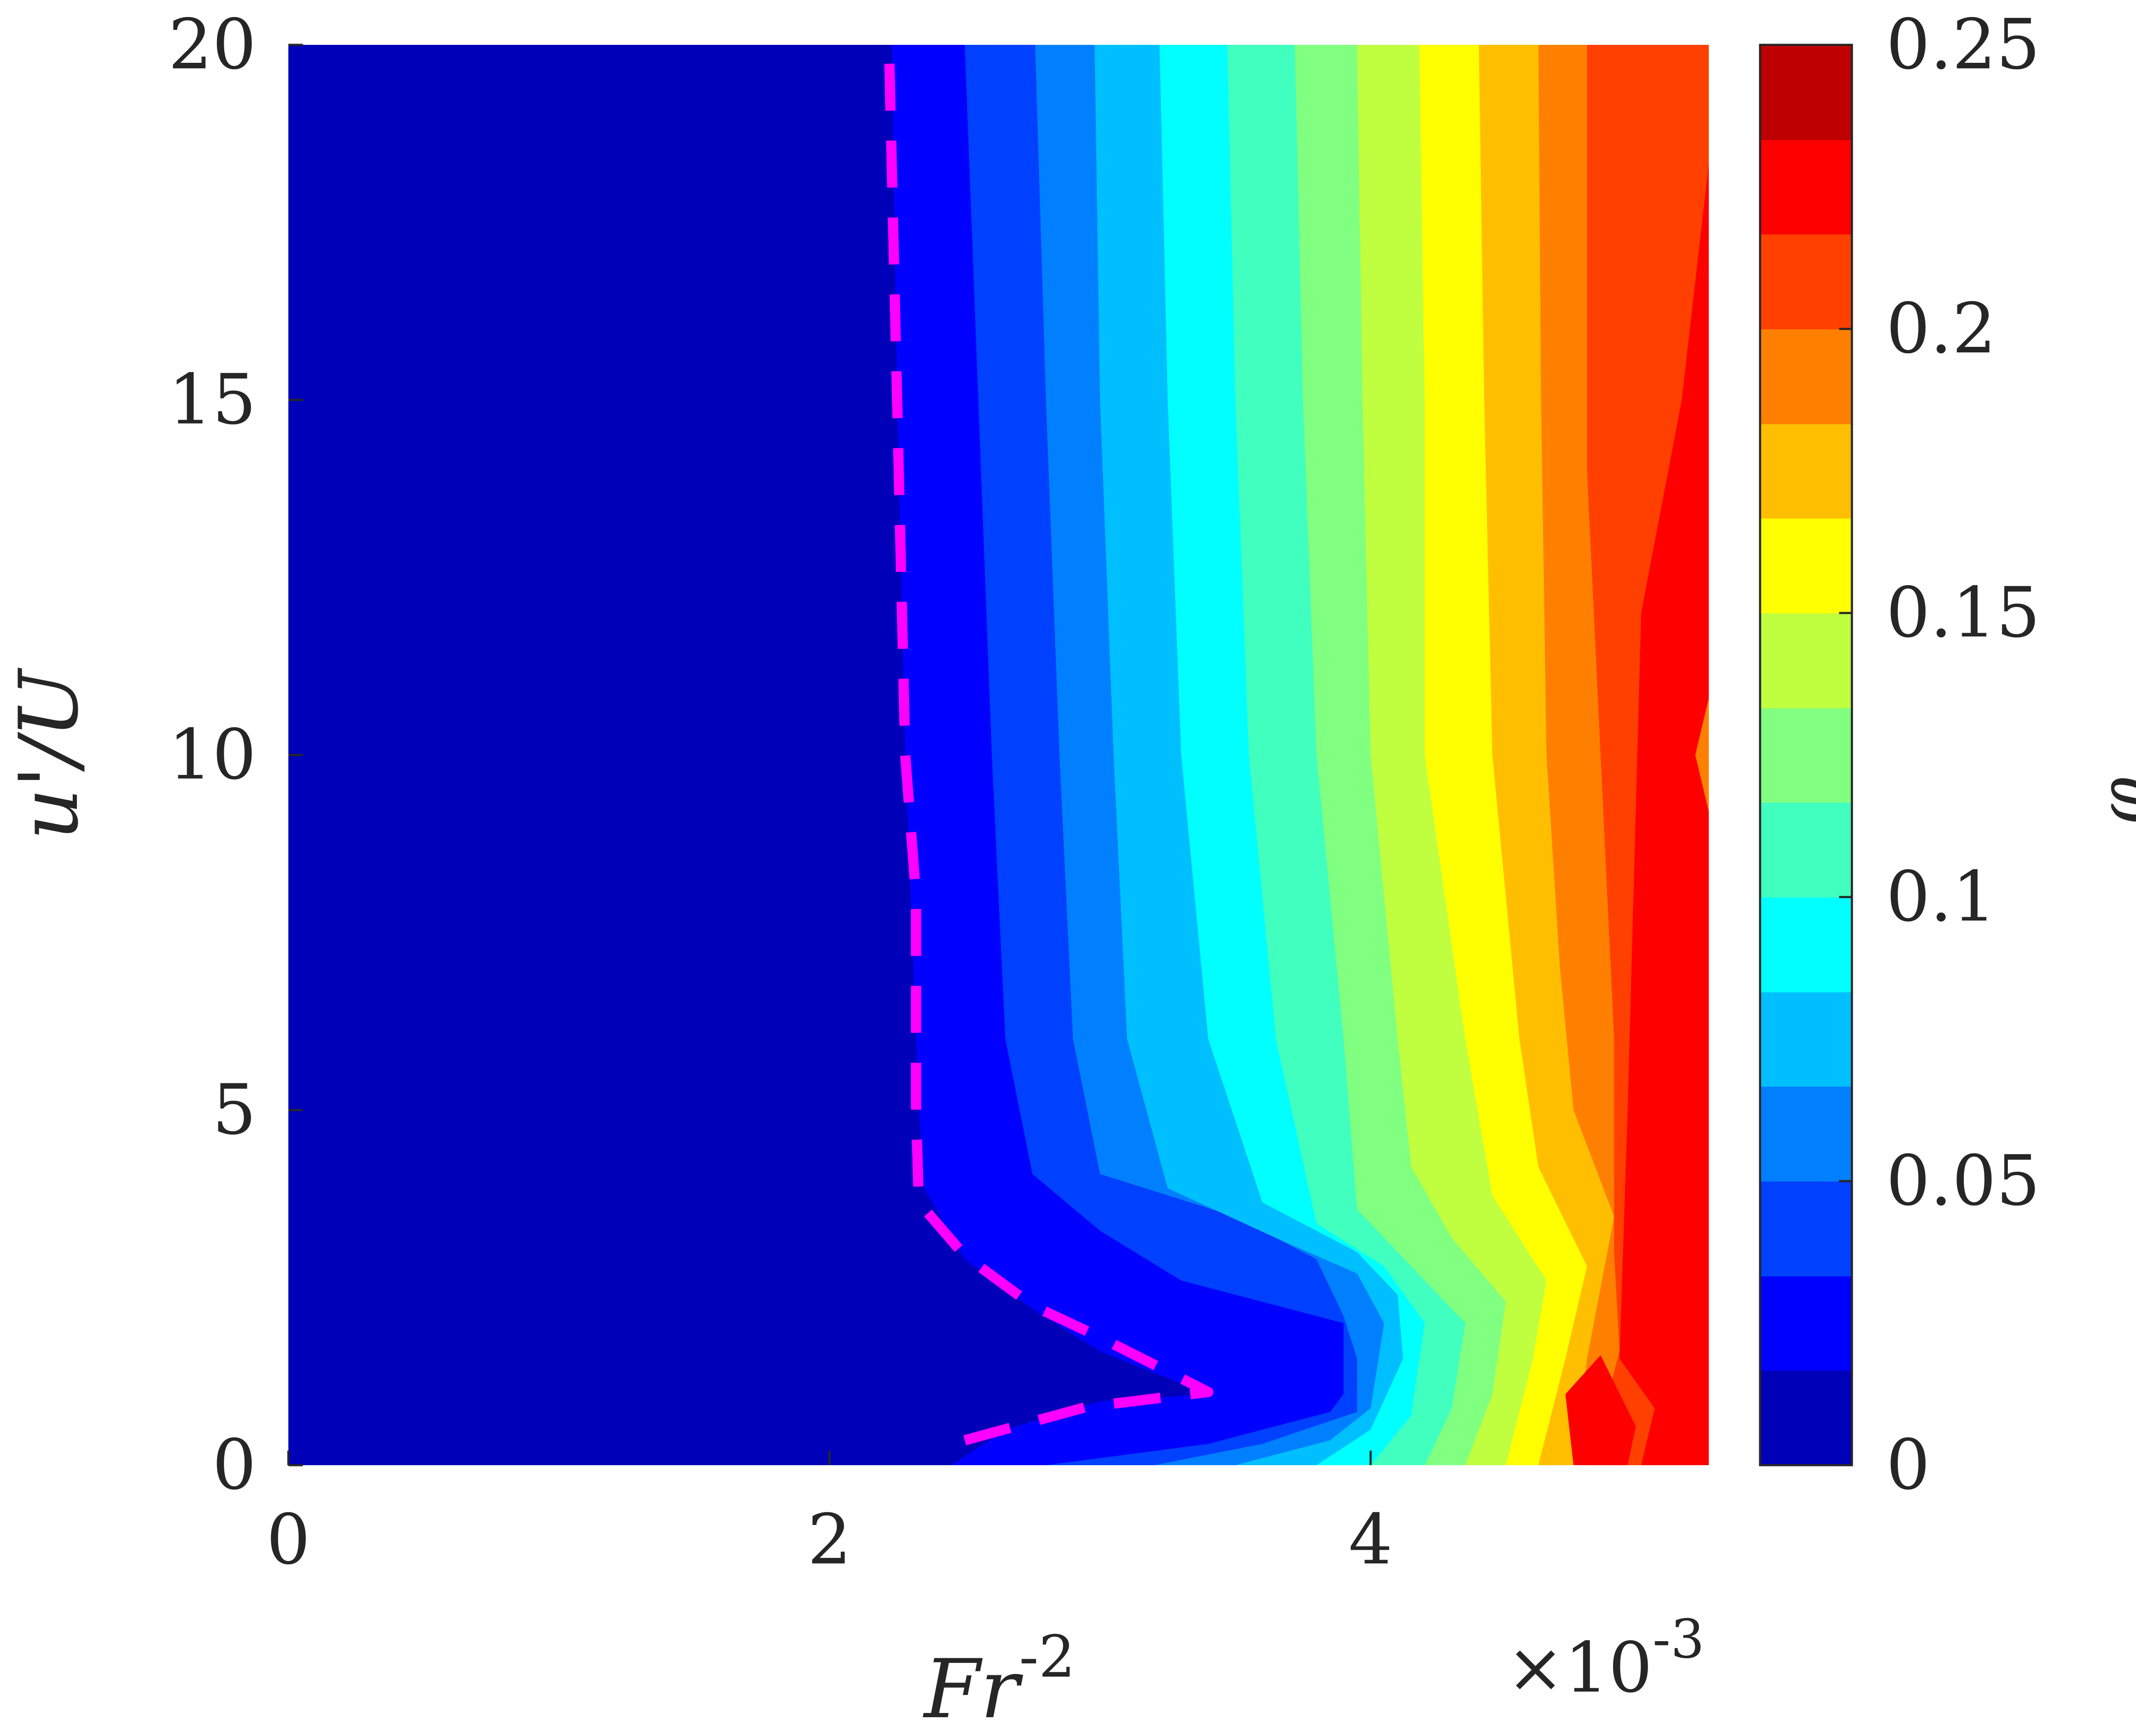 Image resolution: width=2136 pixels, height=1736 pixels. I want to click on colorbar-label-subscript: avg, so click(2126, 731).